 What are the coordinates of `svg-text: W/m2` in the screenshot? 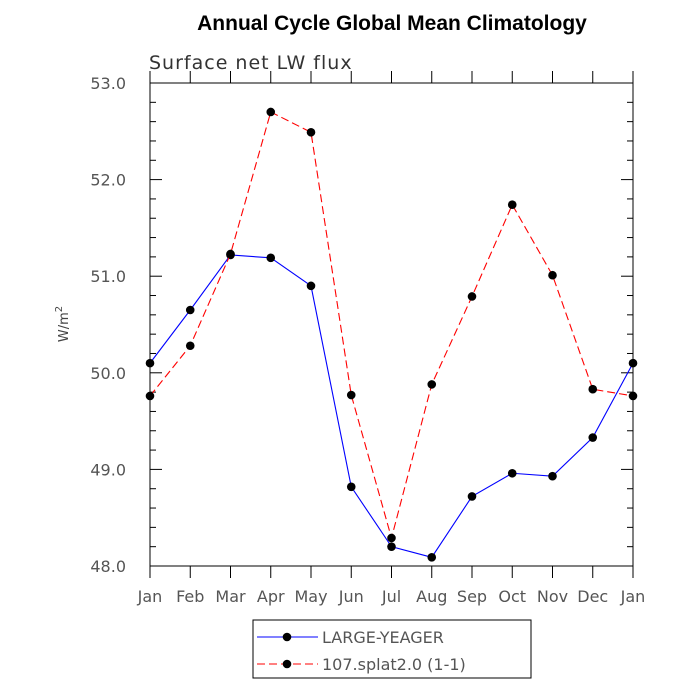 It's located at (63, 324).